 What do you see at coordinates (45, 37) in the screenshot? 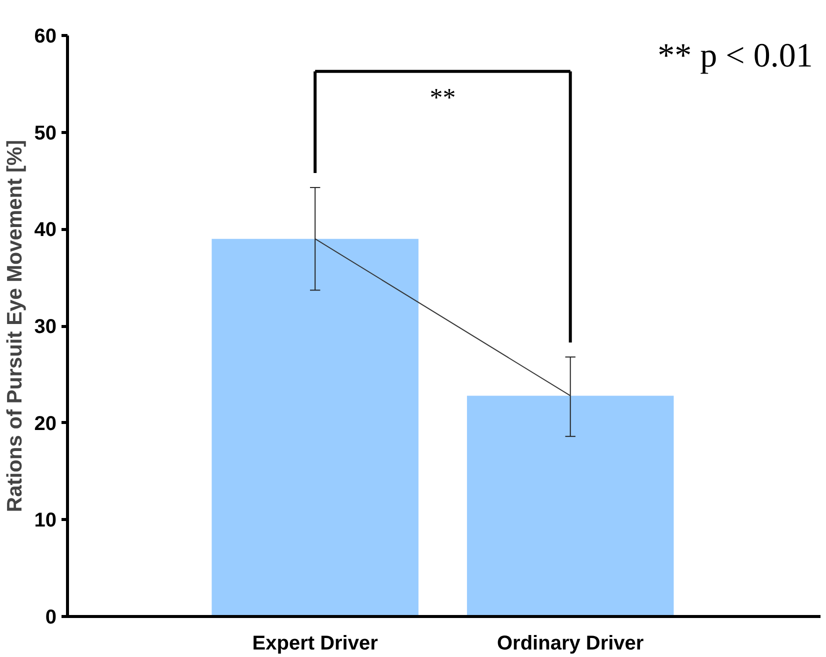
I see `y-tick-label: 60` at bounding box center [45, 37].